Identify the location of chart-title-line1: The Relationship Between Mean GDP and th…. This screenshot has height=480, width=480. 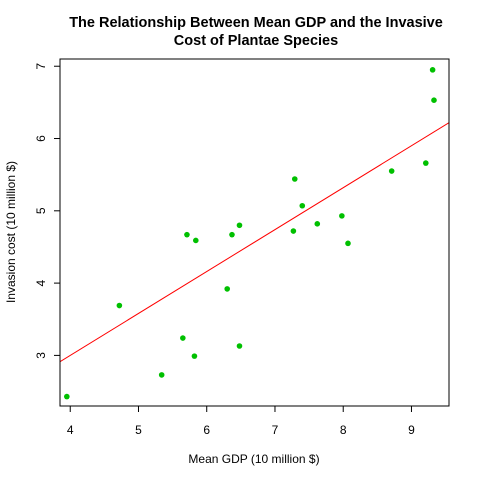
(256, 23).